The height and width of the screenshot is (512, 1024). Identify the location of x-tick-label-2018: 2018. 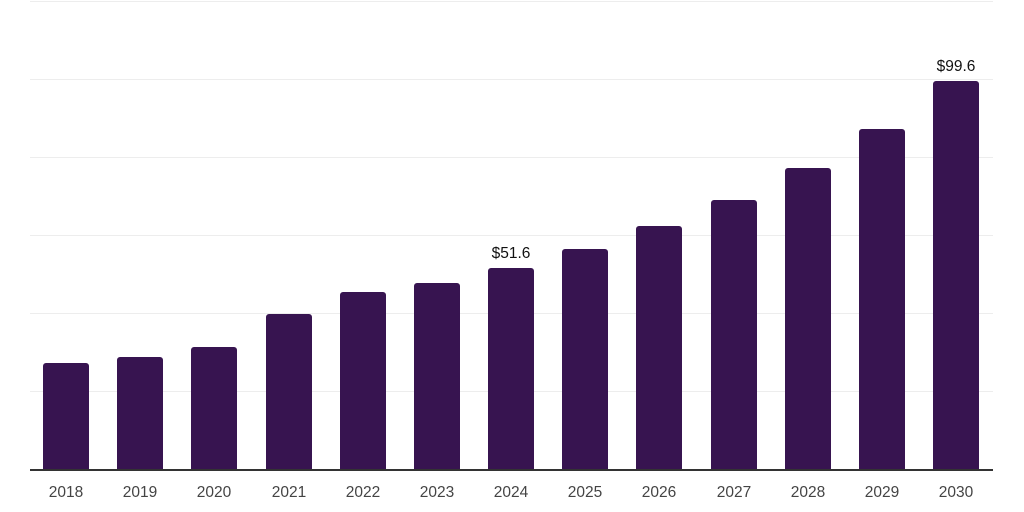
(66, 492).